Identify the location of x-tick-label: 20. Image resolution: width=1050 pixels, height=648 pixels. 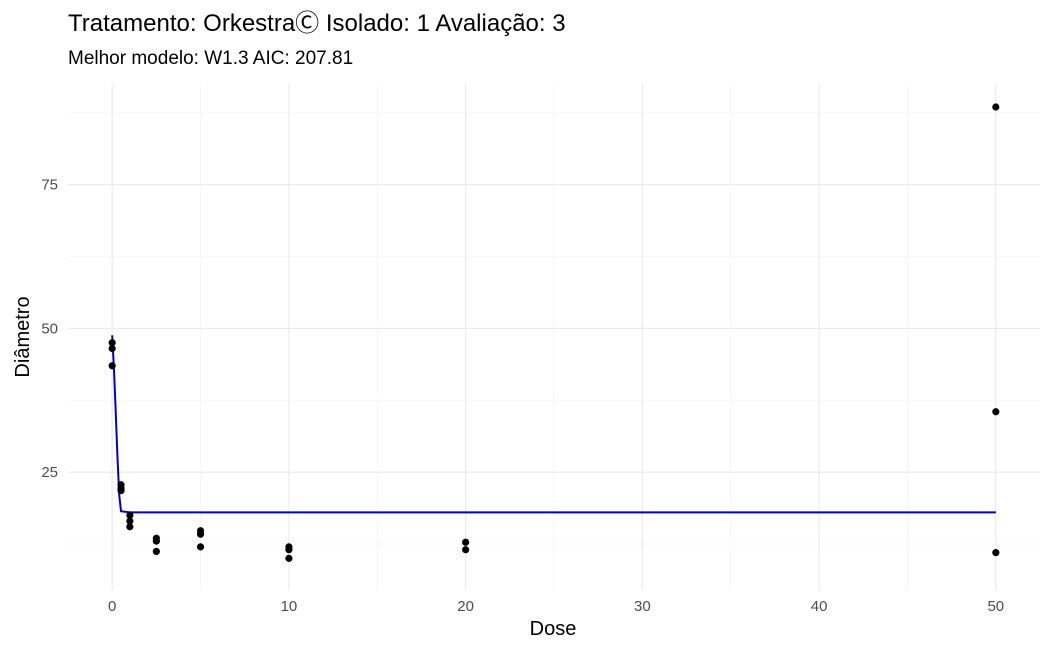
(465, 606).